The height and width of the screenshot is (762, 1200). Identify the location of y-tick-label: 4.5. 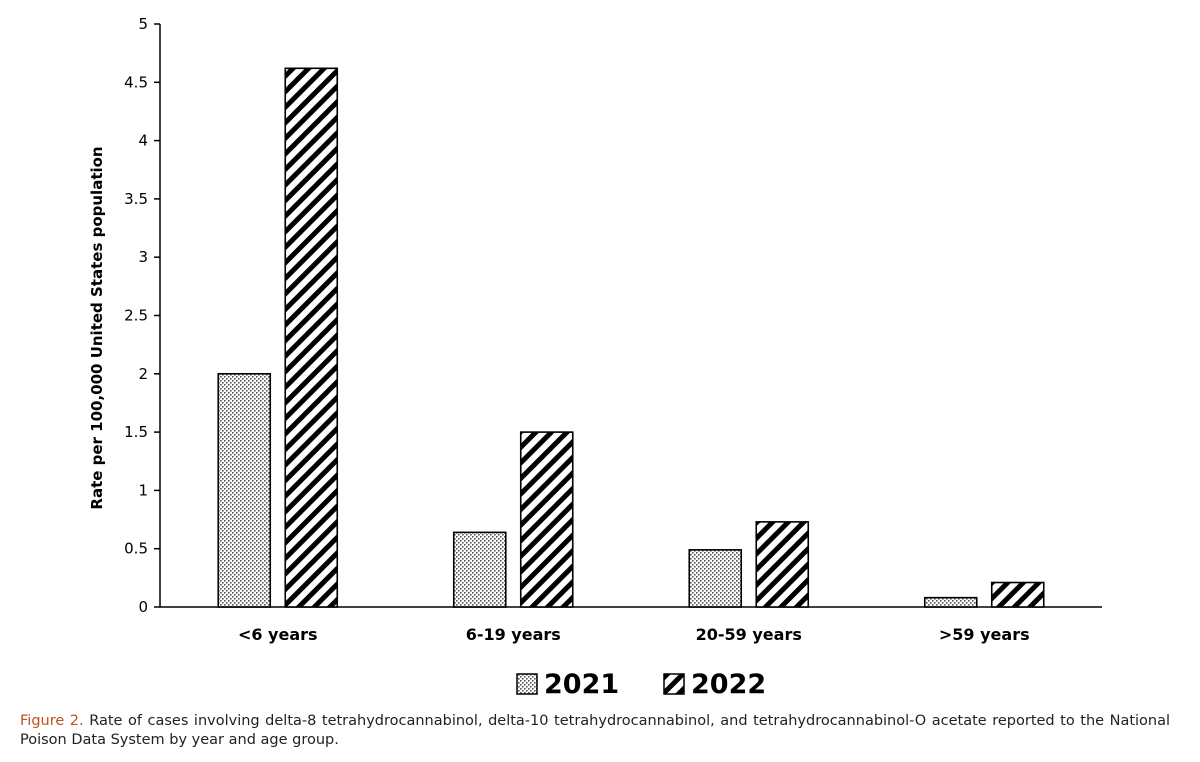
(136, 82).